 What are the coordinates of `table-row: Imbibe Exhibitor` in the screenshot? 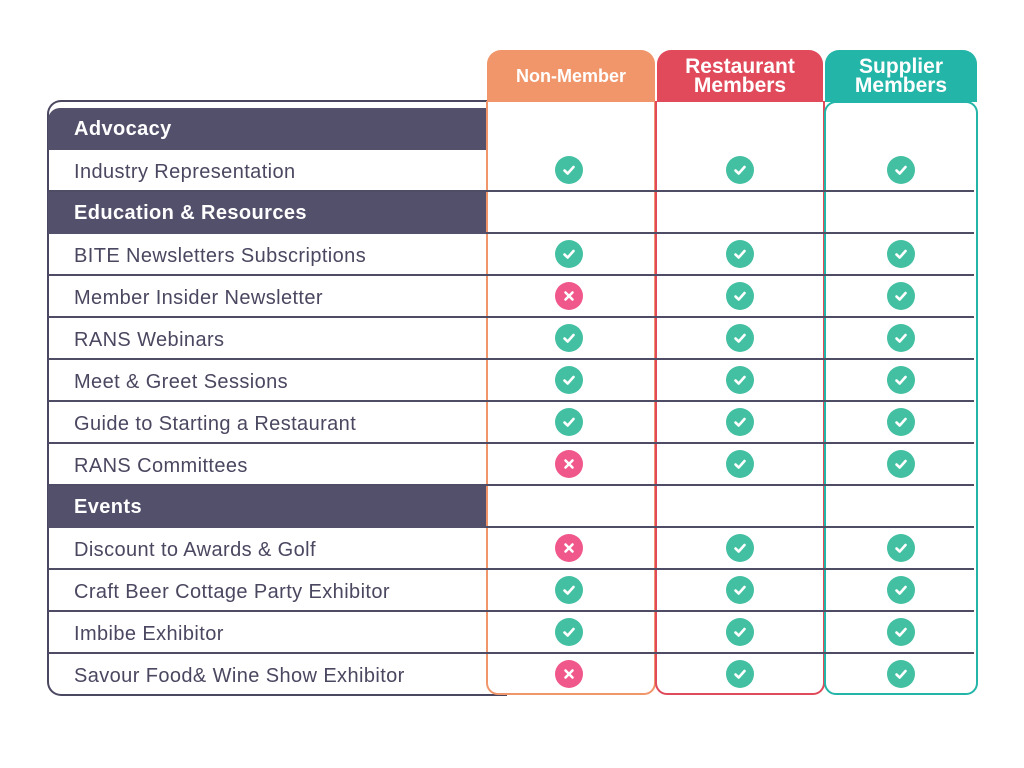 It's located at (511, 633).